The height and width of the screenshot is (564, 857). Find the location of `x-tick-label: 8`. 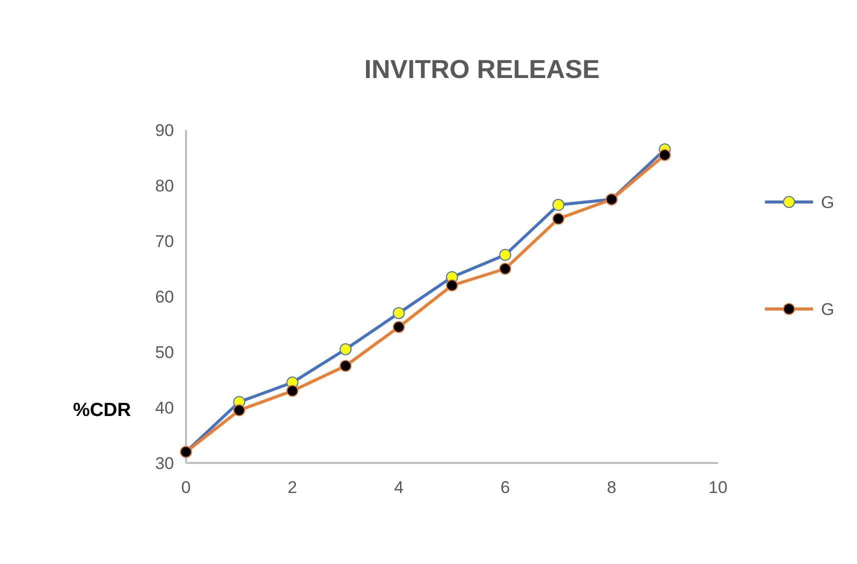

x-tick-label: 8 is located at coordinates (611, 487).